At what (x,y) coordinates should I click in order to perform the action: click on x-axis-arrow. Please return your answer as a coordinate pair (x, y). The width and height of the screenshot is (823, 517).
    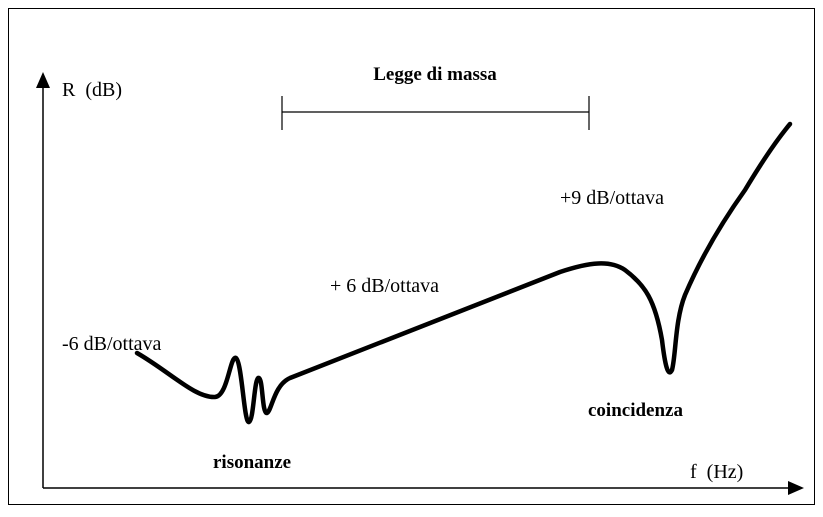
    Looking at the image, I should click on (796, 488).